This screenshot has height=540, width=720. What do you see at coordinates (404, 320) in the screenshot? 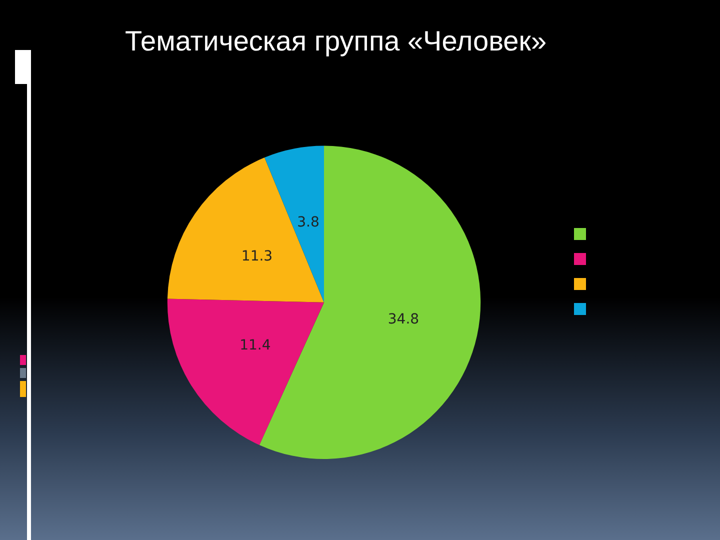
I see `data-label: 34.8` at bounding box center [404, 320].